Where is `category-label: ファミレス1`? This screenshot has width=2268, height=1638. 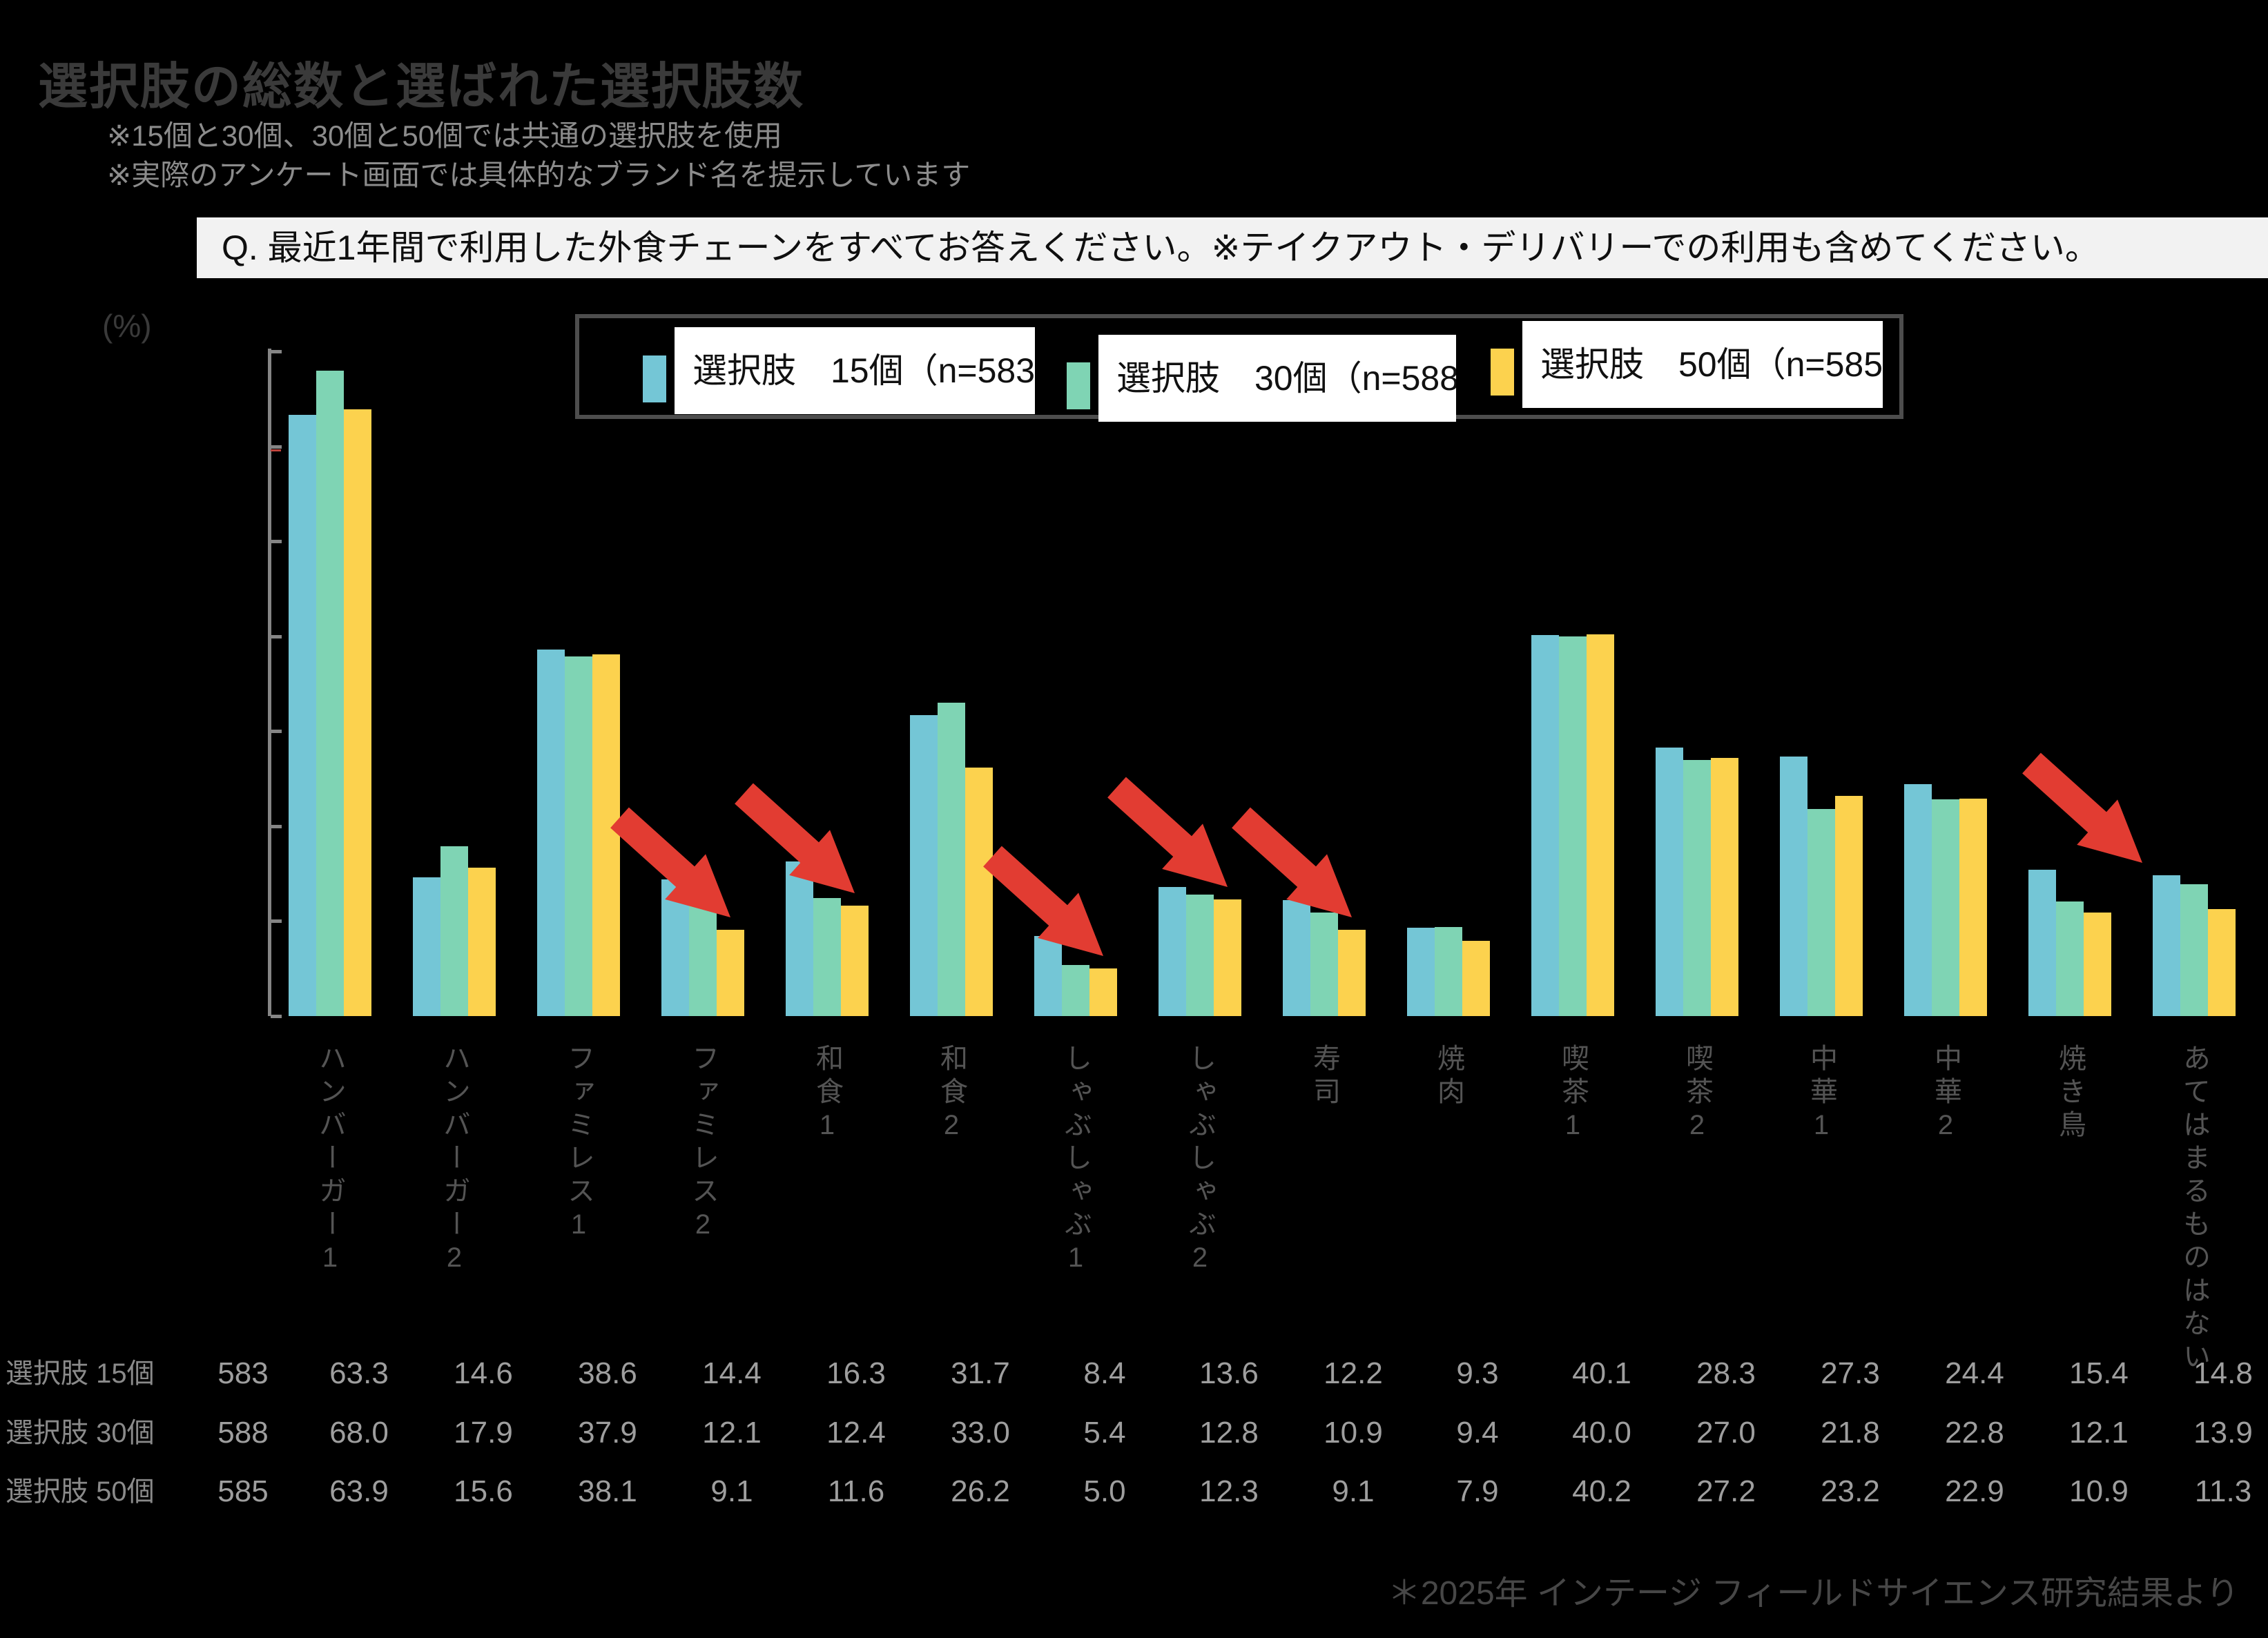
category-label: ファミレス1 is located at coordinates (578, 1144).